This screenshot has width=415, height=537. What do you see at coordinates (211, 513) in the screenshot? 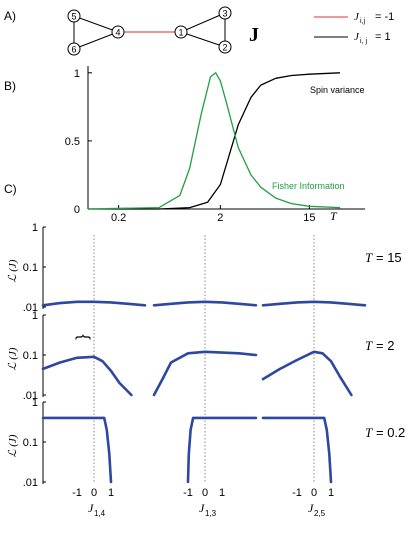
I see `panel-c-x-axis-subscript: 1,3` at bounding box center [211, 513].